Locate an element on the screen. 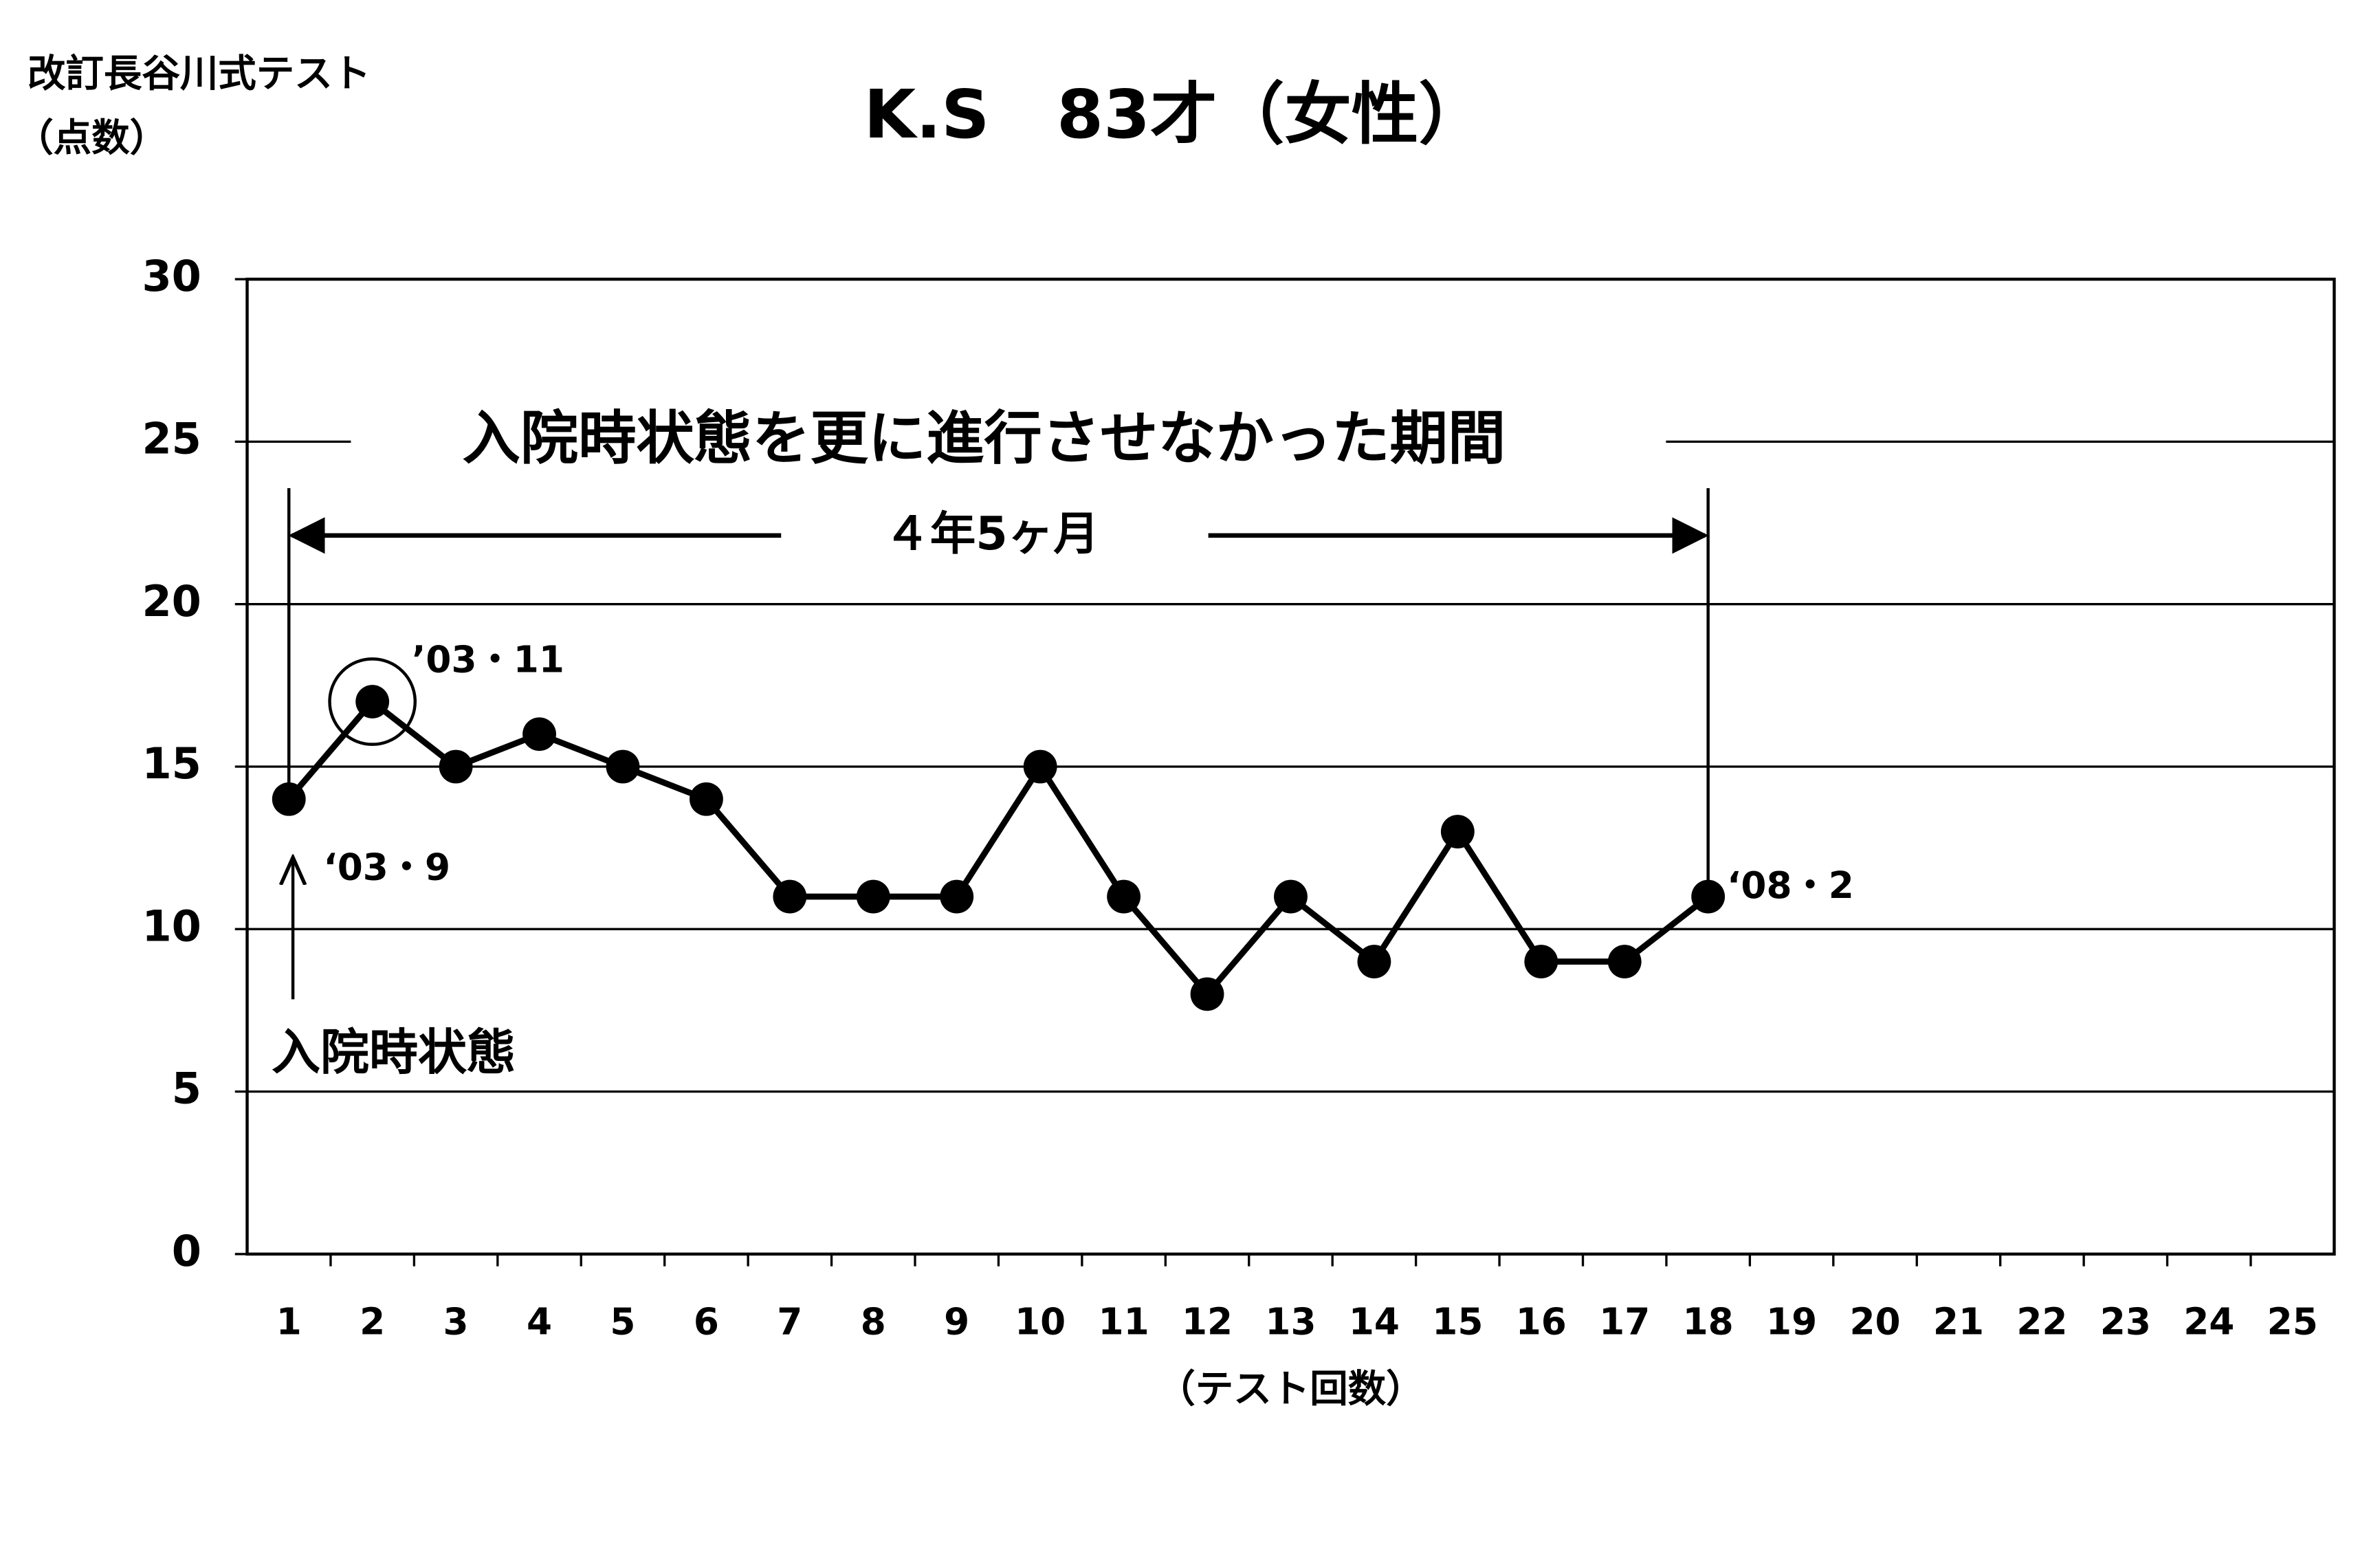 The width and height of the screenshot is (2380, 1547). data-line is located at coordinates (998, 848).